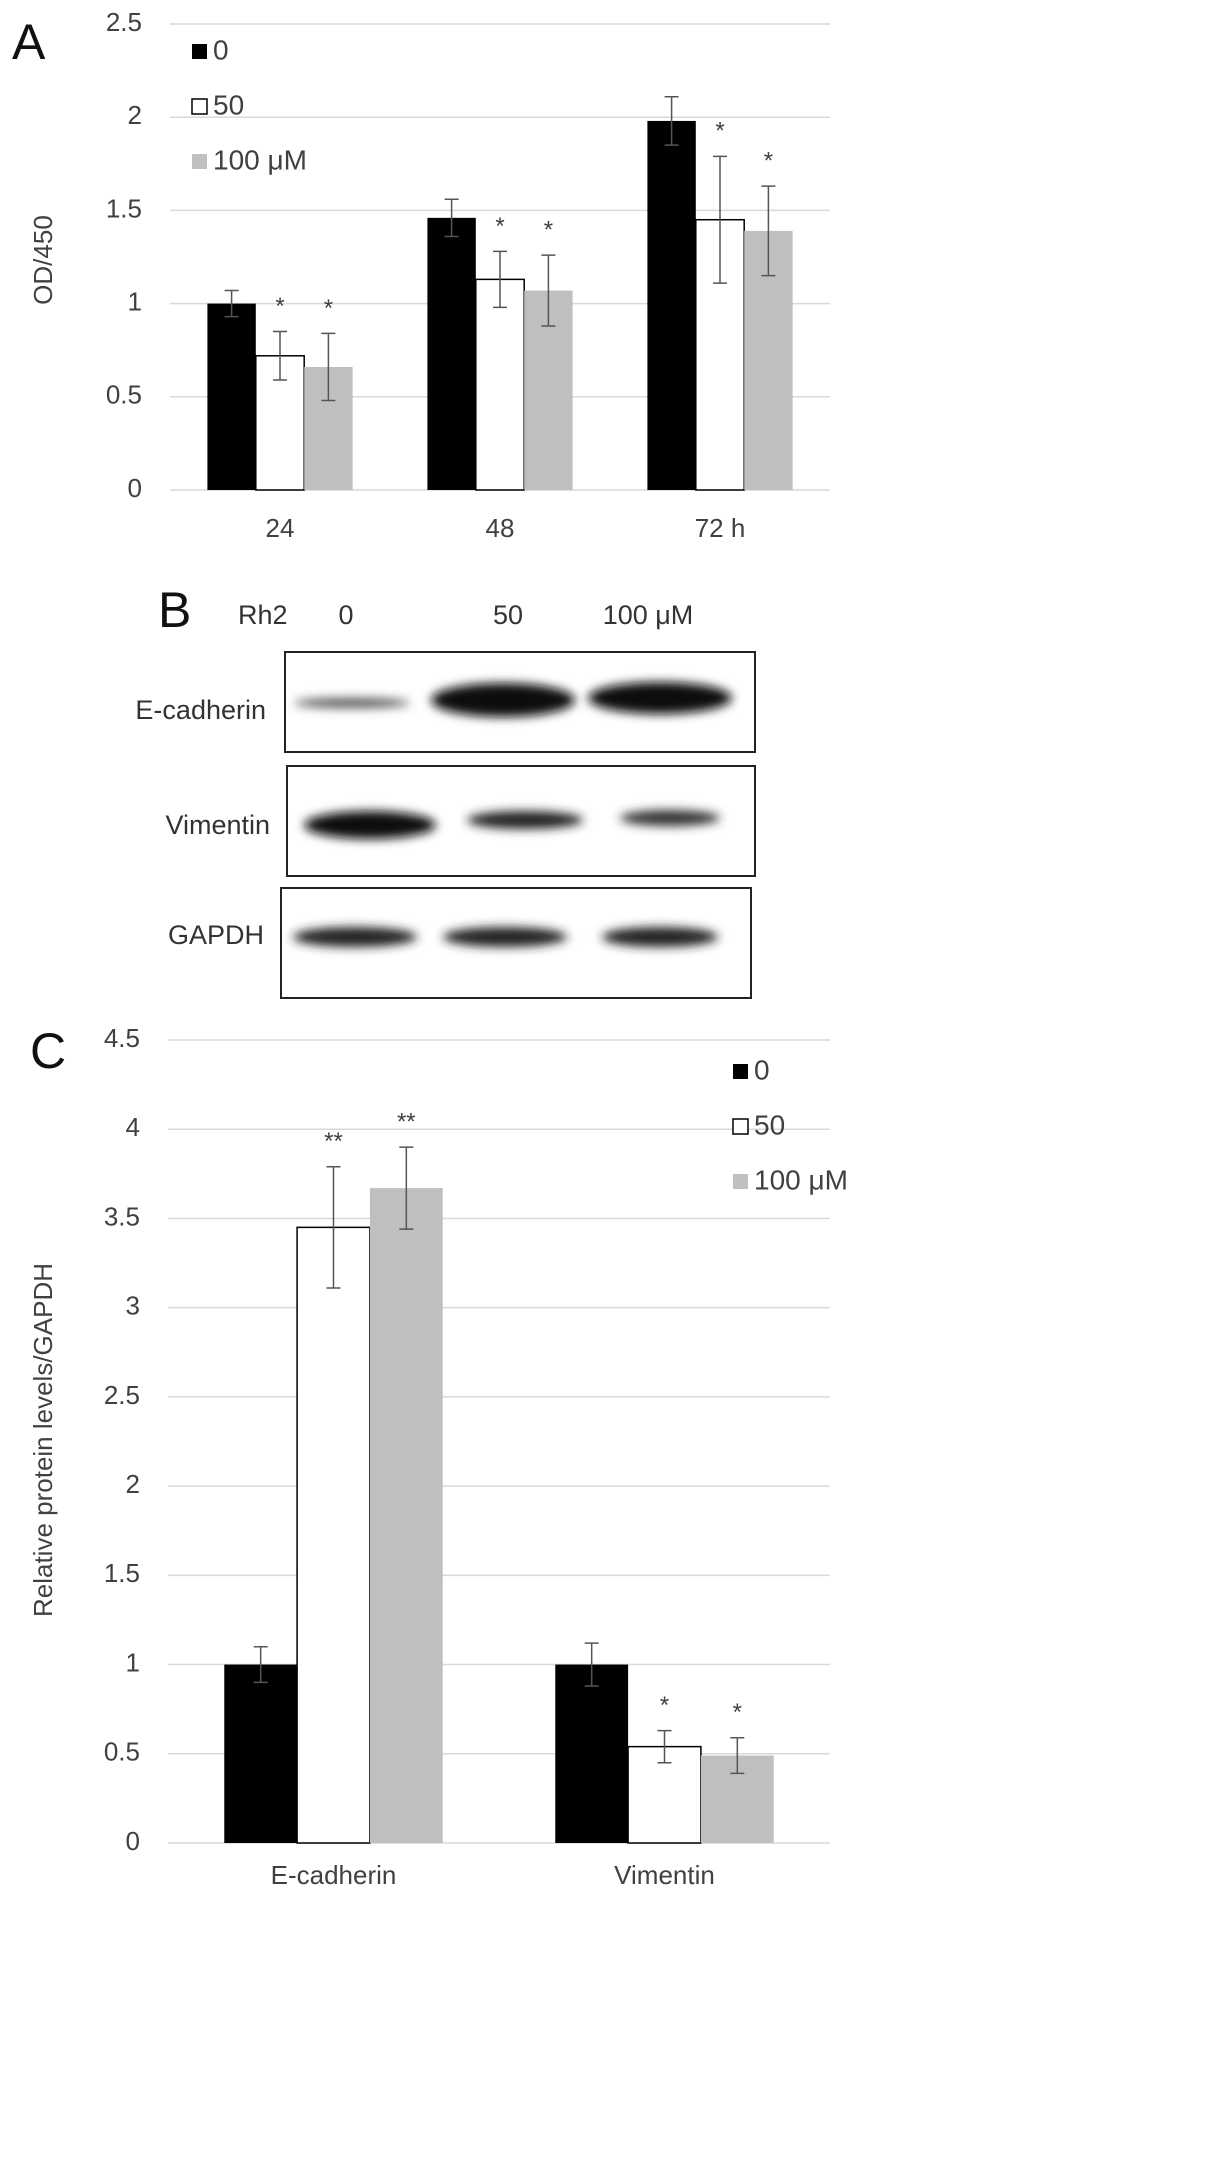 Image resolution: width=1205 pixels, height=2172 pixels. I want to click on panel-label: C, so click(48, 1051).